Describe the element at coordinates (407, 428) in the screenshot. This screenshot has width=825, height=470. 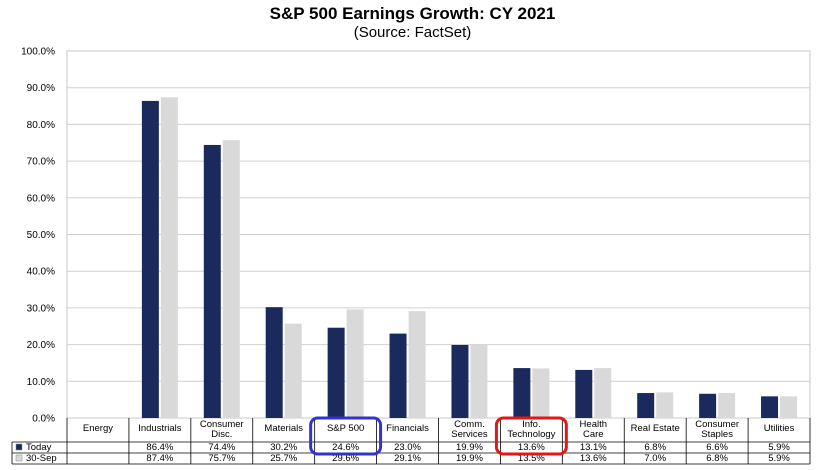
I see `category-label: Financials` at that location.